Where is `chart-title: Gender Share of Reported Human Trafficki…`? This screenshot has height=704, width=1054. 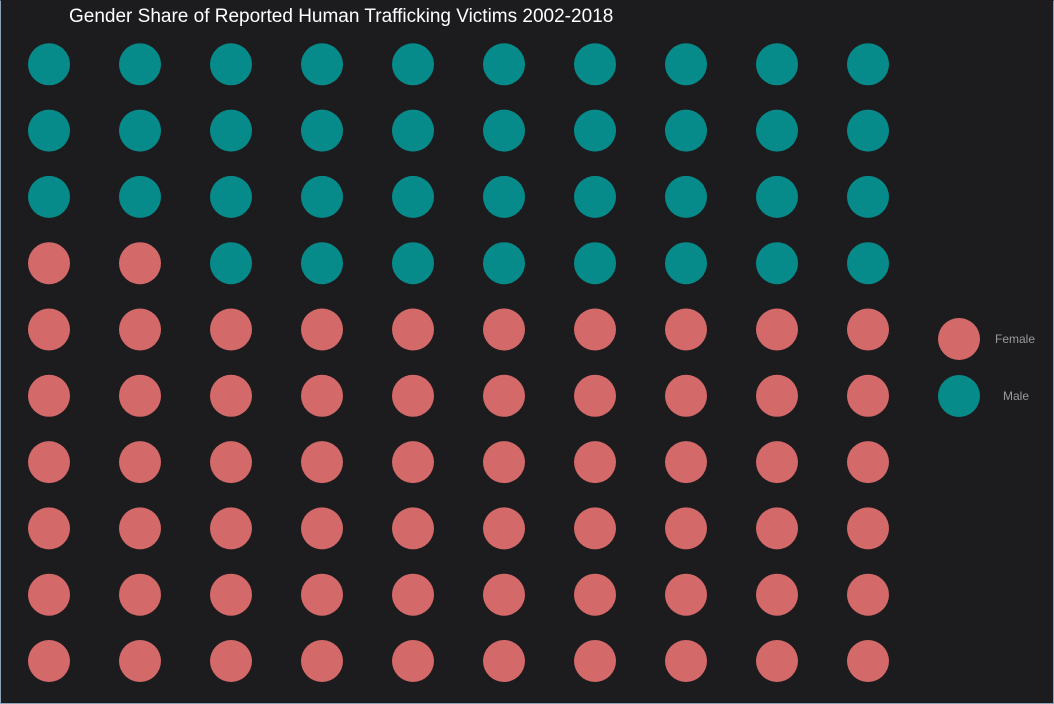 chart-title: Gender Share of Reported Human Trafficki… is located at coordinates (341, 16).